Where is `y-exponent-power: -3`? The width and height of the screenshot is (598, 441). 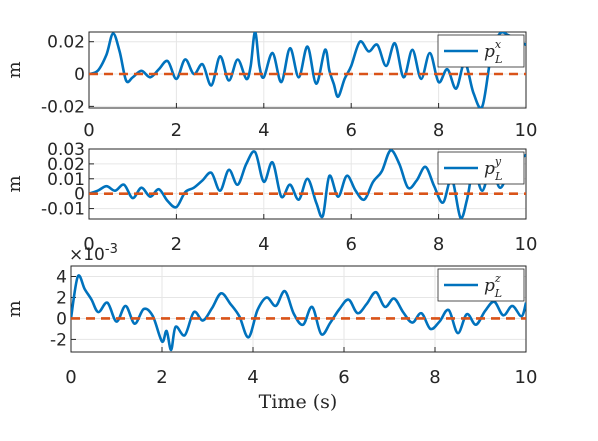
y-exponent-power: -3 is located at coordinates (111, 249).